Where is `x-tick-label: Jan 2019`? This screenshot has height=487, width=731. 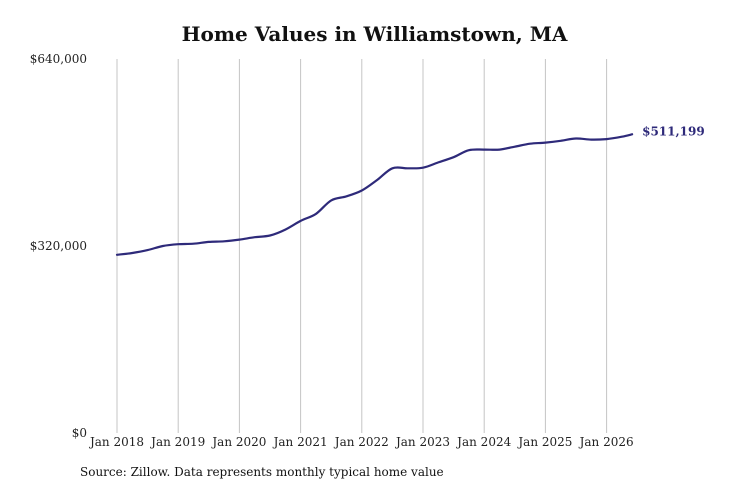 x-tick-label: Jan 2019 is located at coordinates (177, 442).